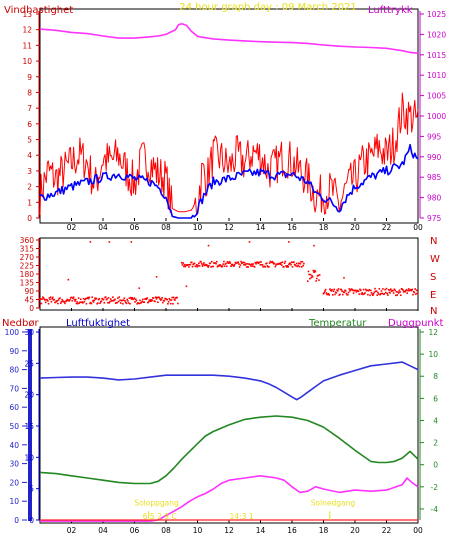 The image size is (460, 543). Describe the element at coordinates (29, 202) in the screenshot. I see `wind-speed-tick-label: 1` at that location.